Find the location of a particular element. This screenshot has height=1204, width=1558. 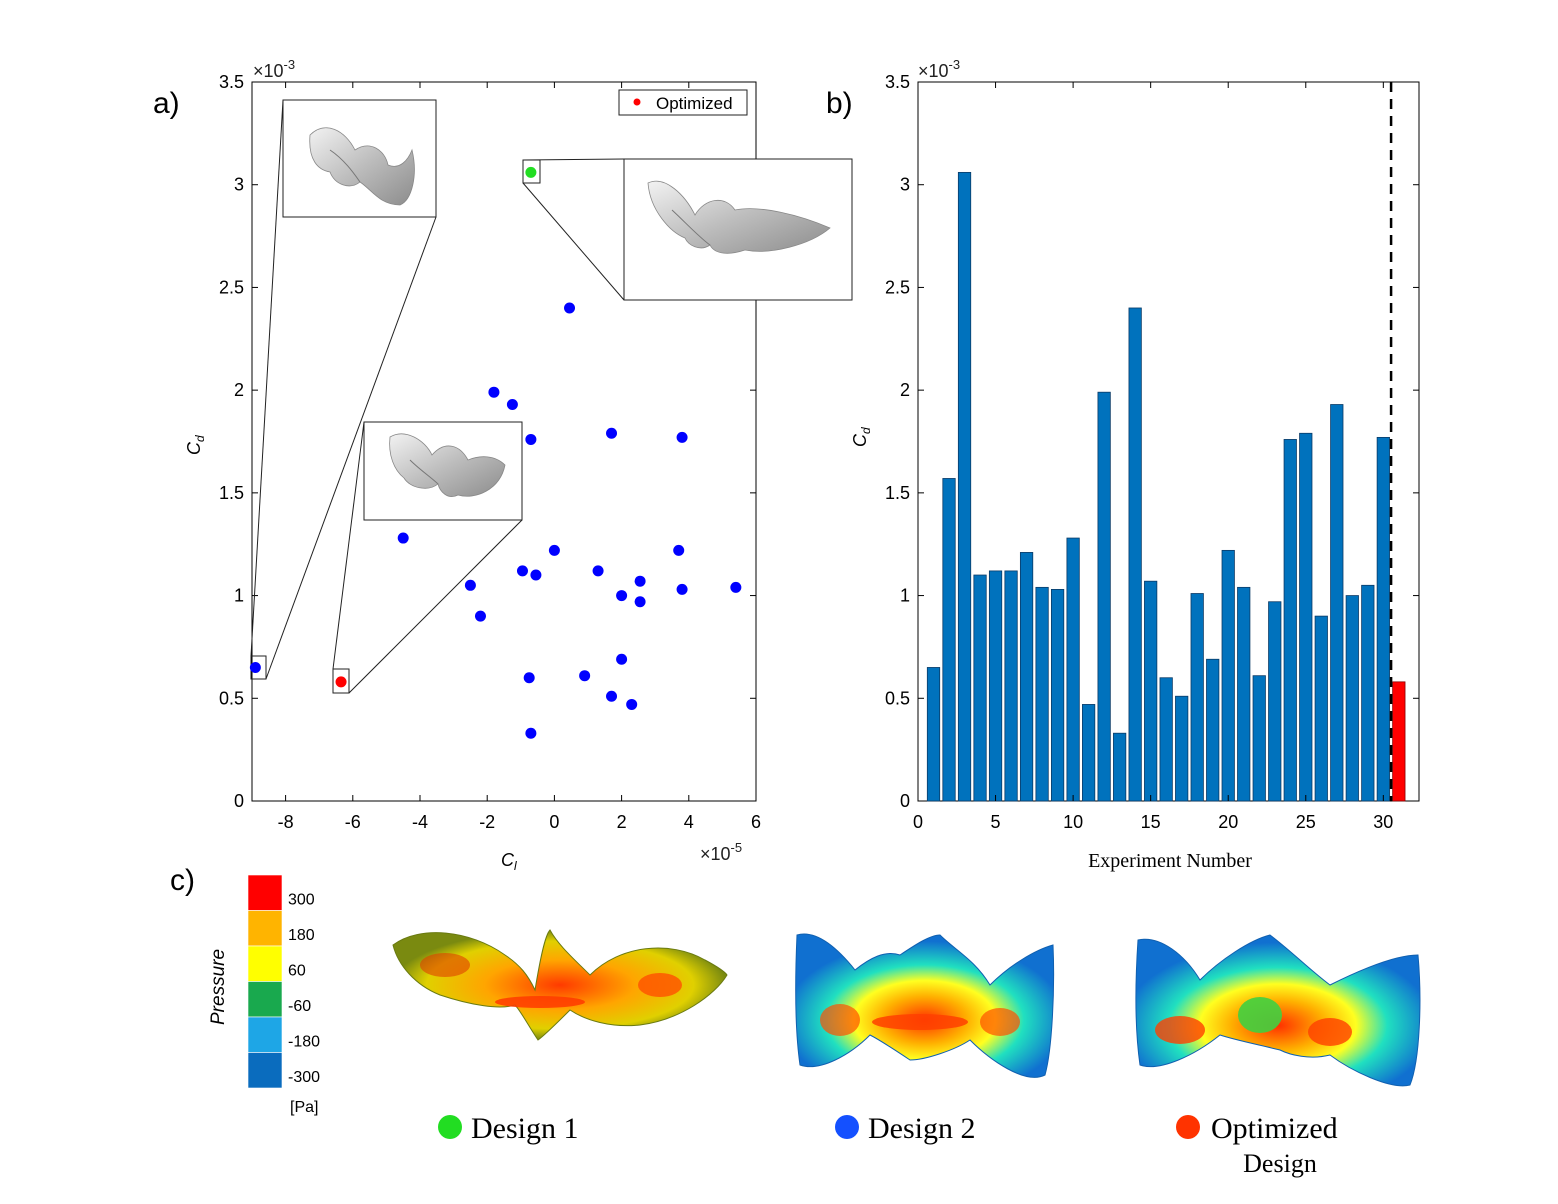

highlight-box-optimized is located at coordinates (341, 681).